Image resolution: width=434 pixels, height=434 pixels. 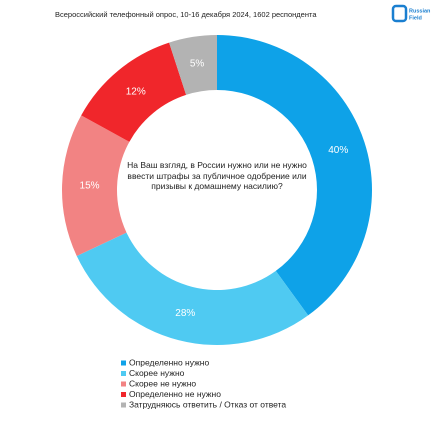 I want to click on value-label: 28%, so click(x=185, y=313).